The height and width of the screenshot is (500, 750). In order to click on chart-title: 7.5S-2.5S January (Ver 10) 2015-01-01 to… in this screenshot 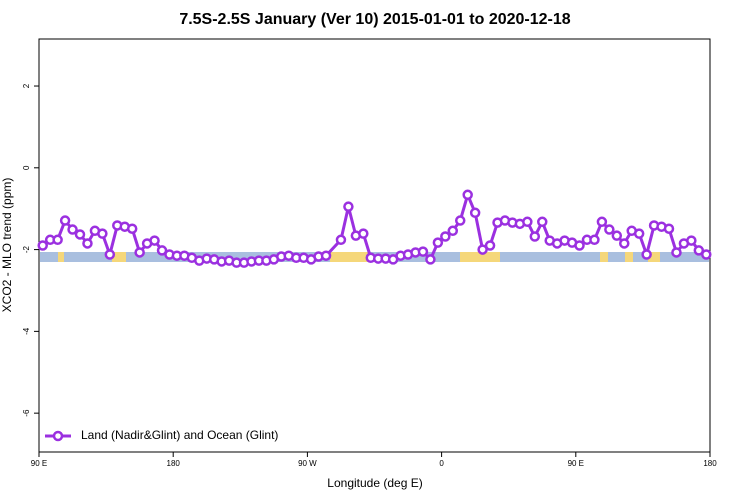, I will do `click(374, 19)`.